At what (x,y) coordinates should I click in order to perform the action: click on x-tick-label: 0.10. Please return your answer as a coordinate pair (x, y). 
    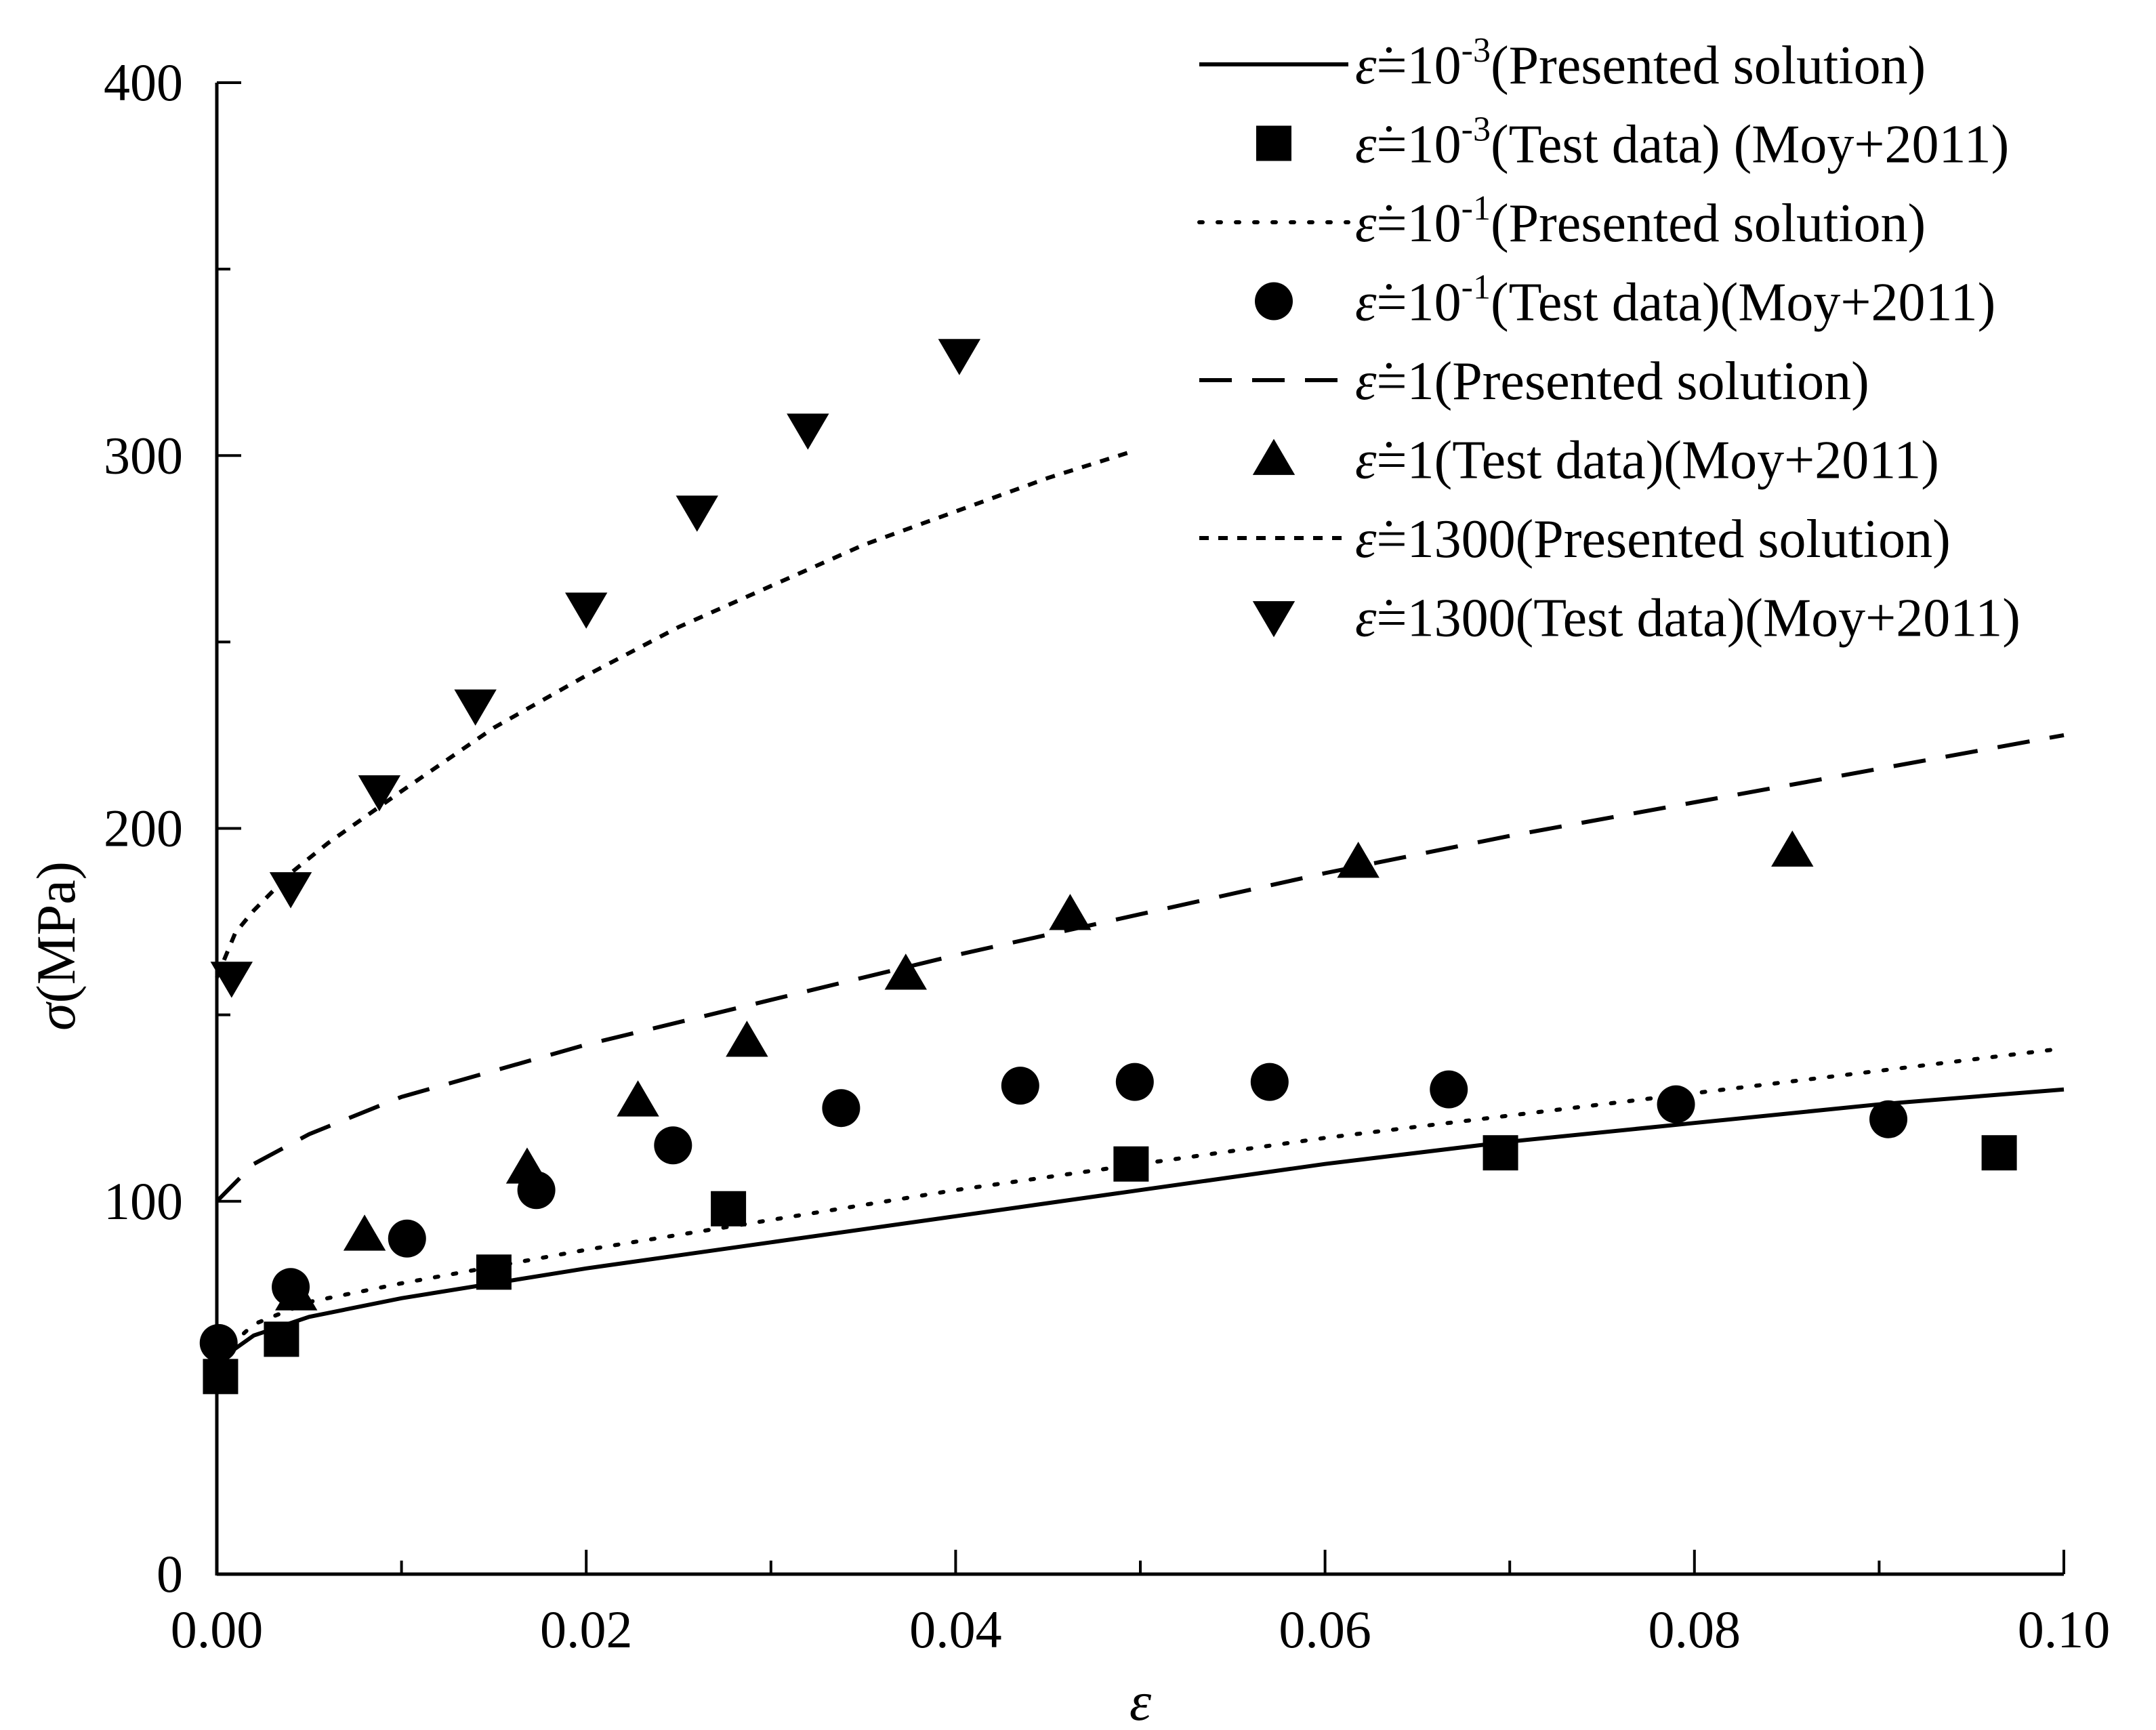
    Looking at the image, I should click on (2064, 1629).